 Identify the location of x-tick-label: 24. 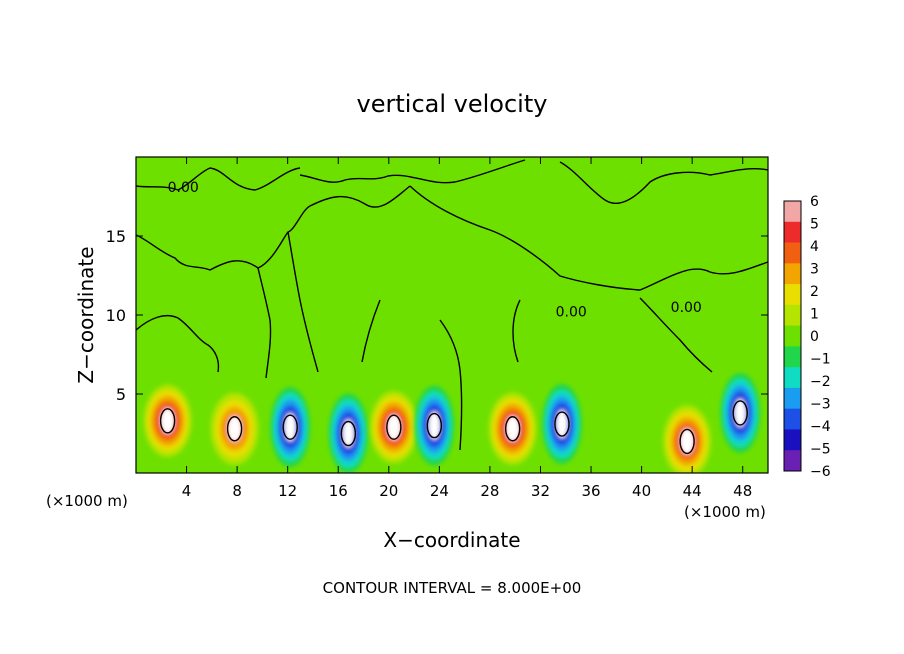
(439, 491).